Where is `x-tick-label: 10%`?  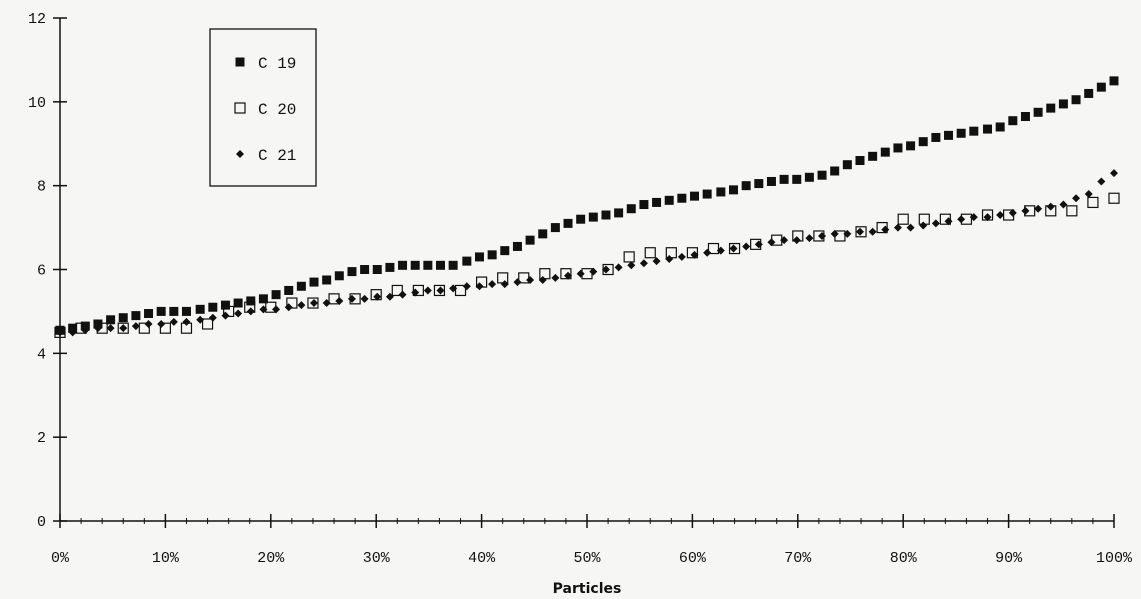
x-tick-label: 10% is located at coordinates (166, 558).